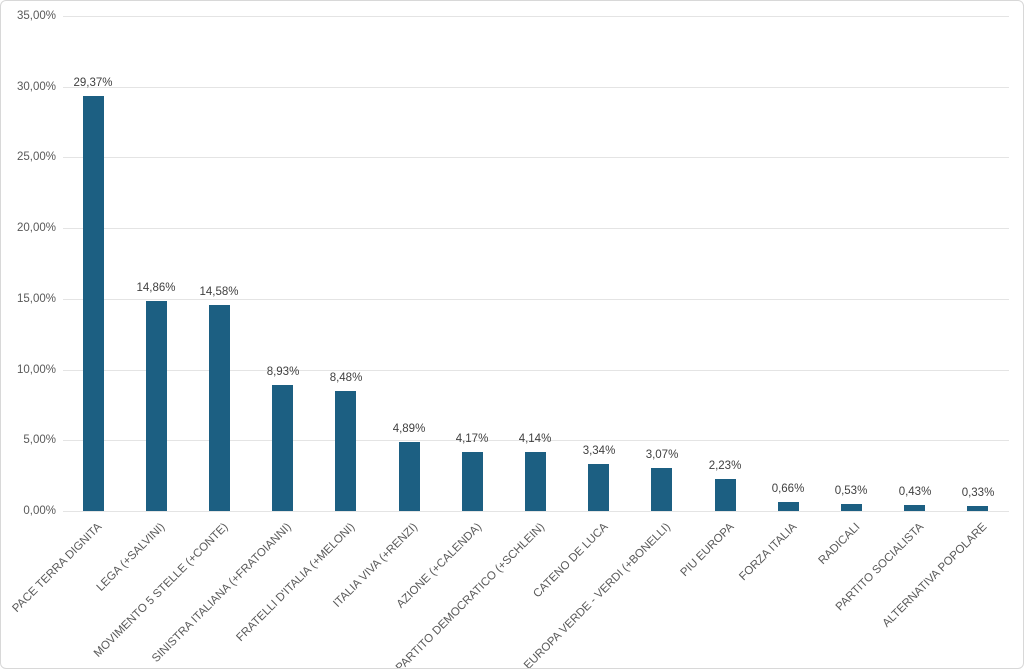  What do you see at coordinates (978, 493) in the screenshot?
I see `bar-value-label: 0,33%` at bounding box center [978, 493].